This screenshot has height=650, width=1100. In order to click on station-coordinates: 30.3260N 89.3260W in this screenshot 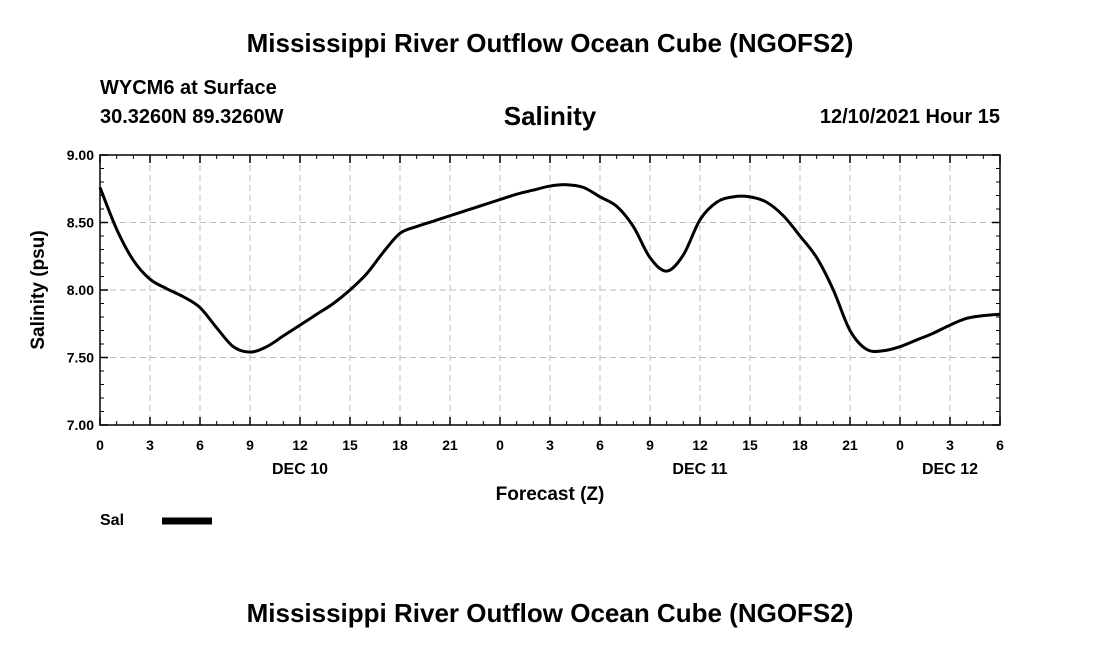, I will do `click(192, 117)`.